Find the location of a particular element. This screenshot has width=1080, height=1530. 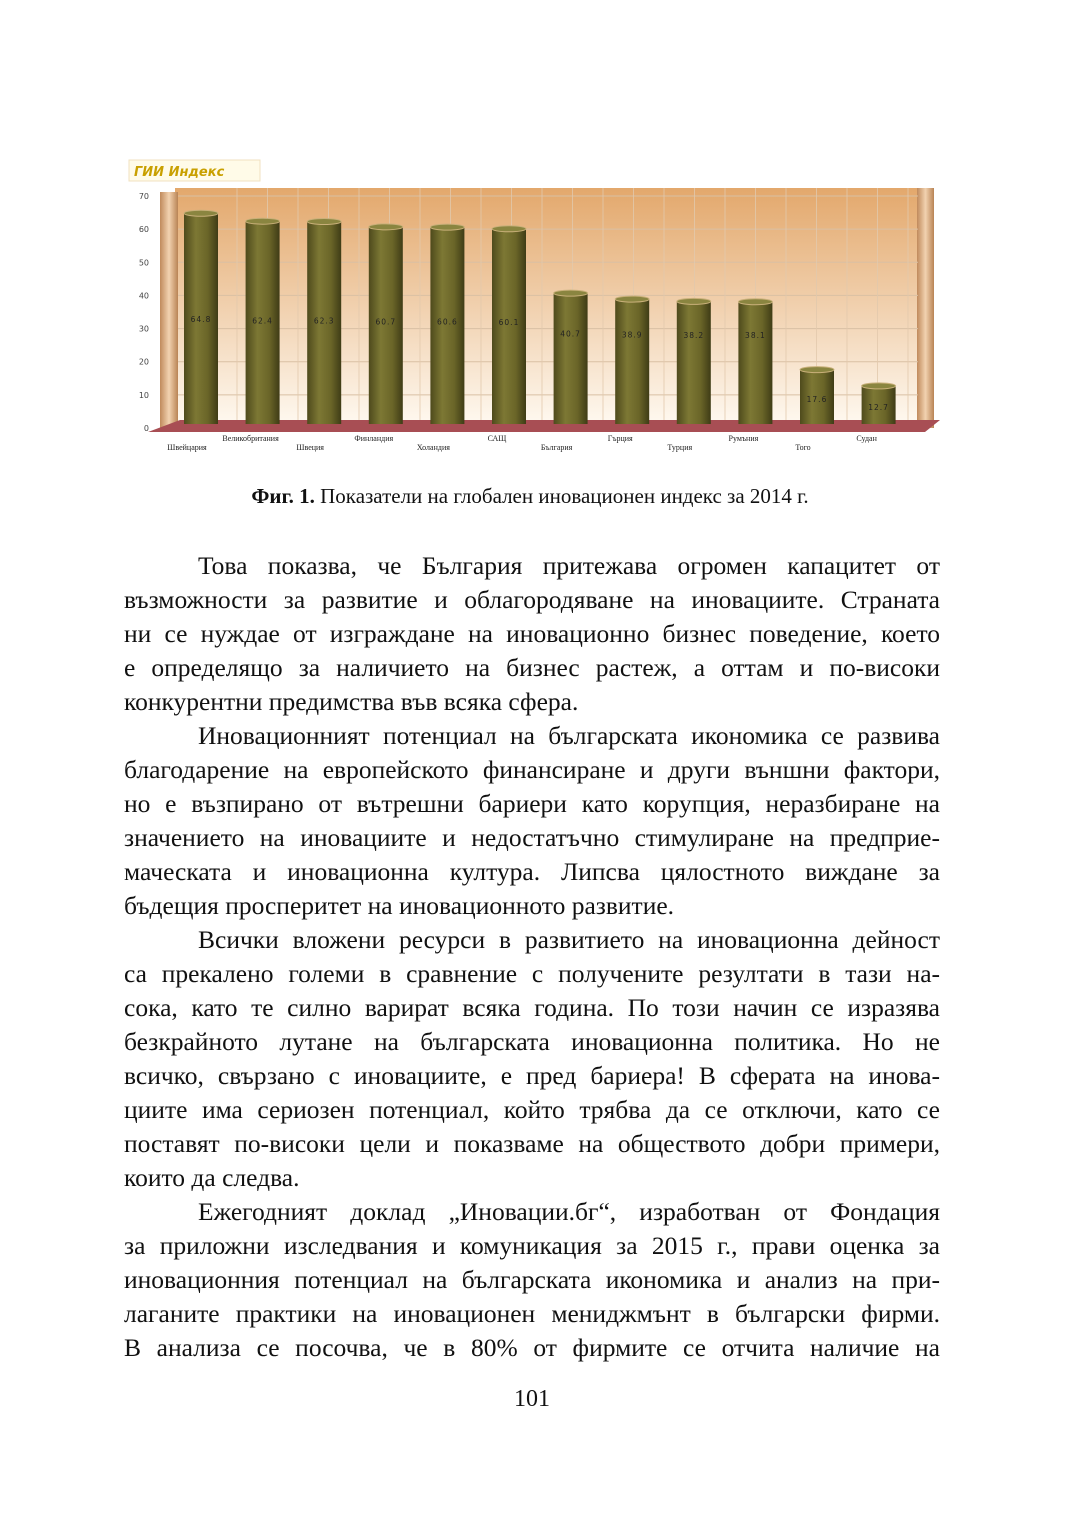

left-wall is located at coordinates (169, 311).